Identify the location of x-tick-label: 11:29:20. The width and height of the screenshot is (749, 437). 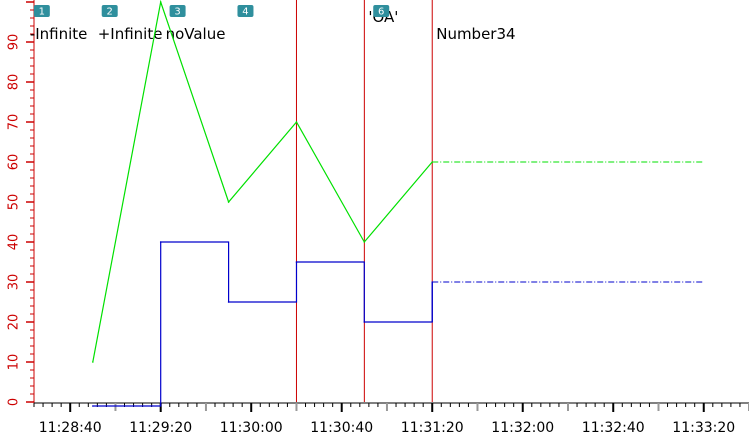
(160, 428).